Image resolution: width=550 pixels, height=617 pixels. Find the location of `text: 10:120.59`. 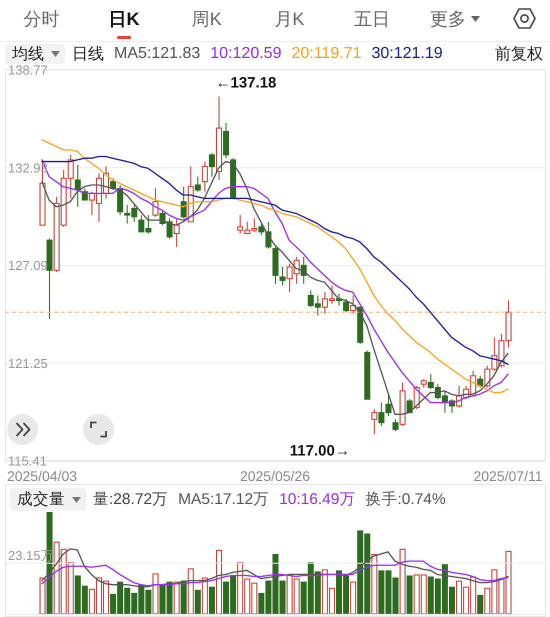

text: 10:120.59 is located at coordinates (246, 54).